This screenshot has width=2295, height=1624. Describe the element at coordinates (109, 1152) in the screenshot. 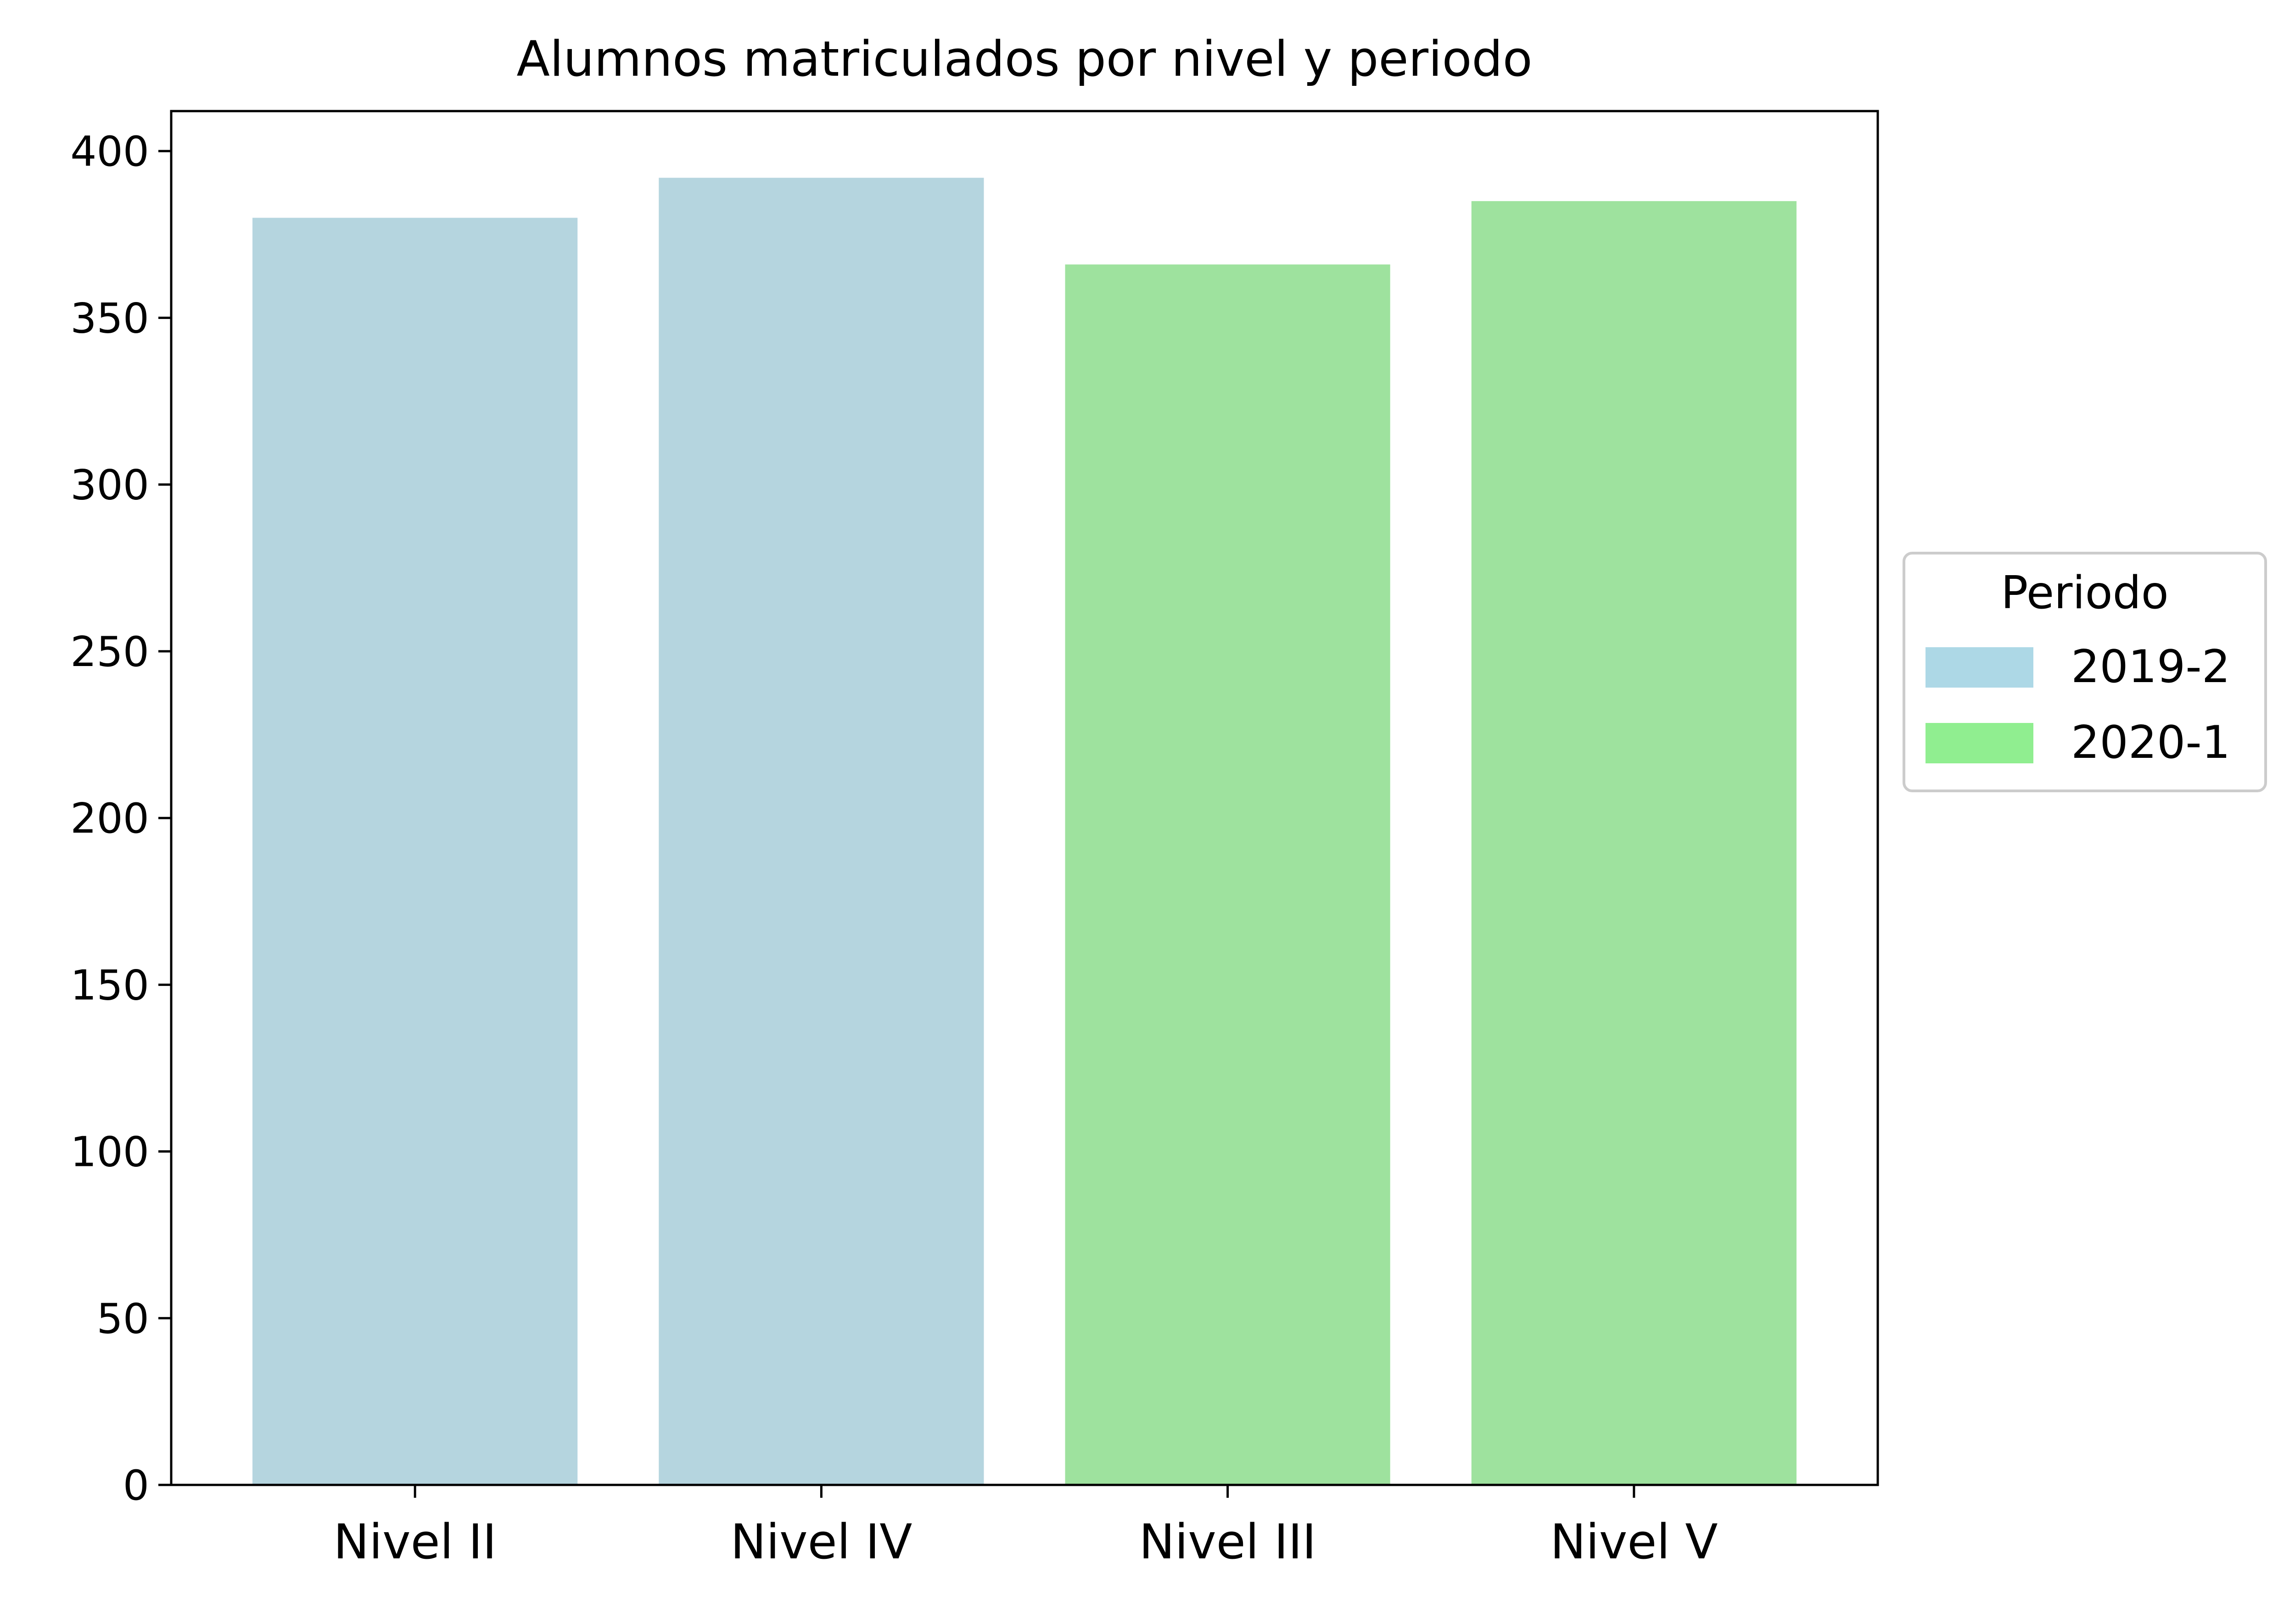

I see `y-tick-label: 100` at that location.